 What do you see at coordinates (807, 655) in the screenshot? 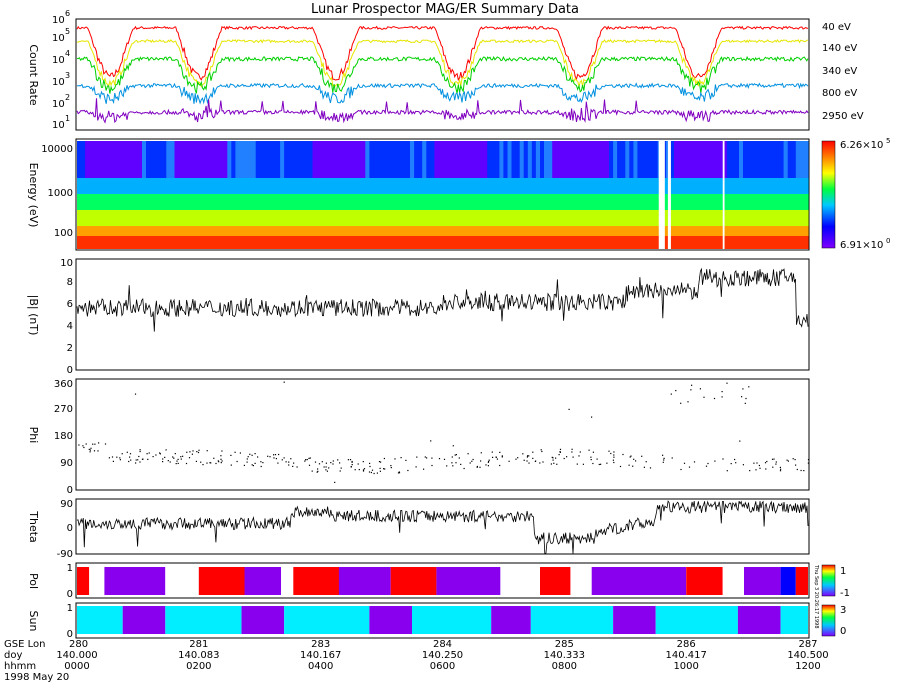
I see `footer-doy-6: 140.500` at bounding box center [807, 655].